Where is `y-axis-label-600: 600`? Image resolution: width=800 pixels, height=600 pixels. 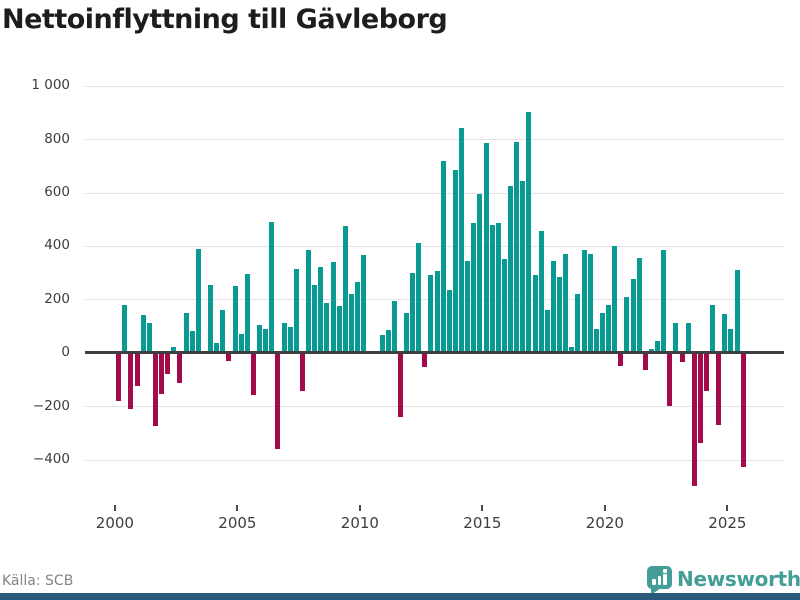 y-axis-label-600: 600 is located at coordinates (57, 192).